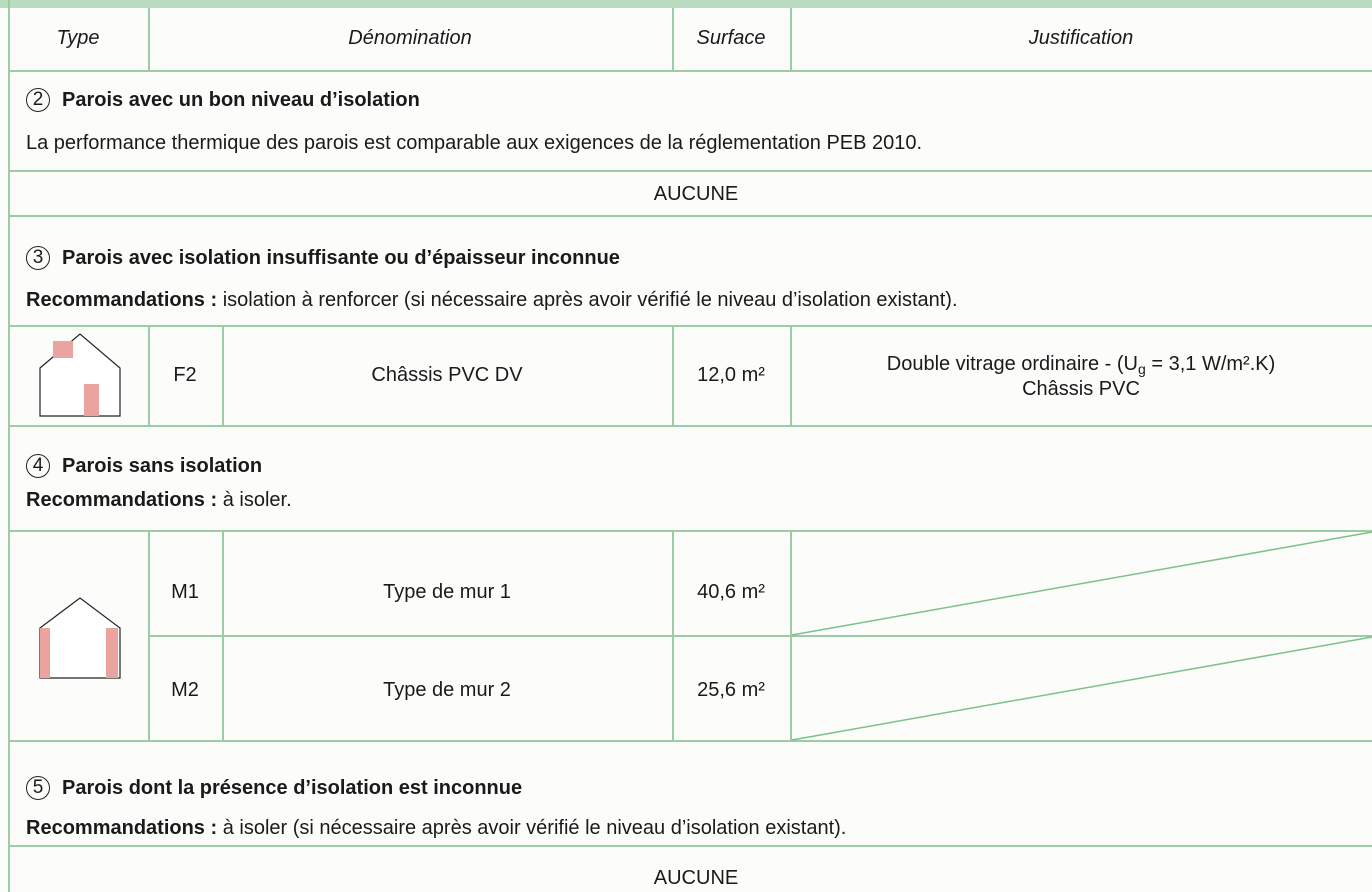  Describe the element at coordinates (1213, 364) in the screenshot. I see `text: = 3,1 W/m².K)` at that location.